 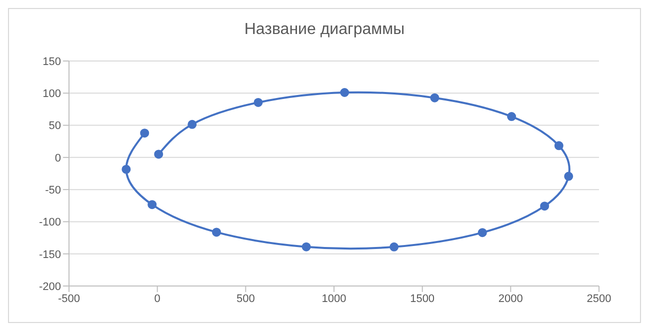 I want to click on x-tick-label: 2000, so click(x=510, y=298).